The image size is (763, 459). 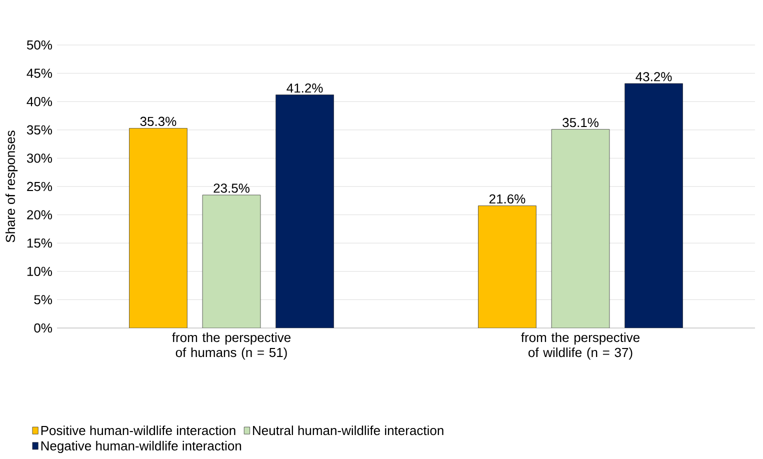 What do you see at coordinates (39, 271) in the screenshot?
I see `y-tick-label: 10%` at bounding box center [39, 271].